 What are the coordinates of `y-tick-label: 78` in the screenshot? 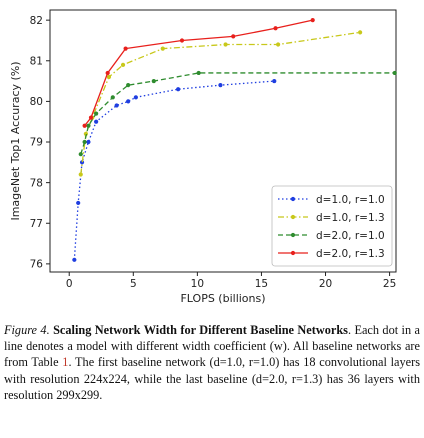 It's located at (36, 183).